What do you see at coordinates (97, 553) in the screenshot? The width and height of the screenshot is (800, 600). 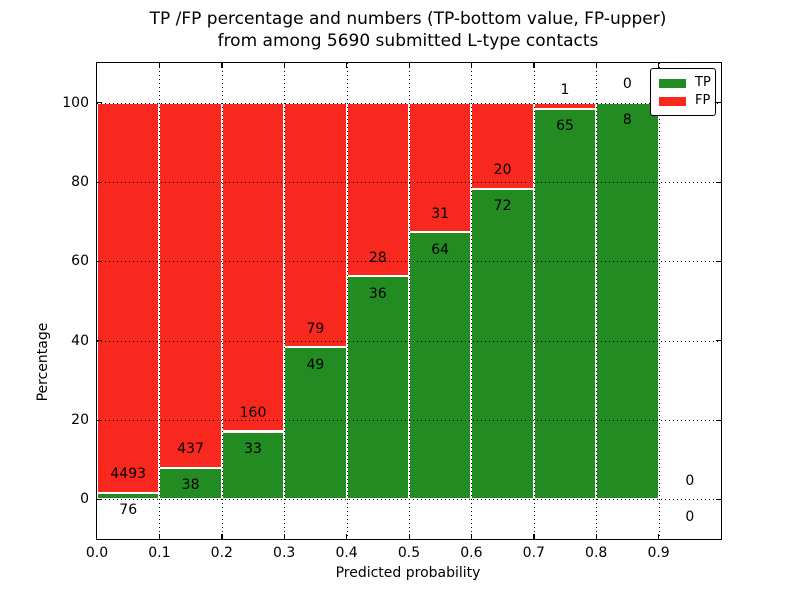 I see `x-tick-label: 0.0` at bounding box center [97, 553].